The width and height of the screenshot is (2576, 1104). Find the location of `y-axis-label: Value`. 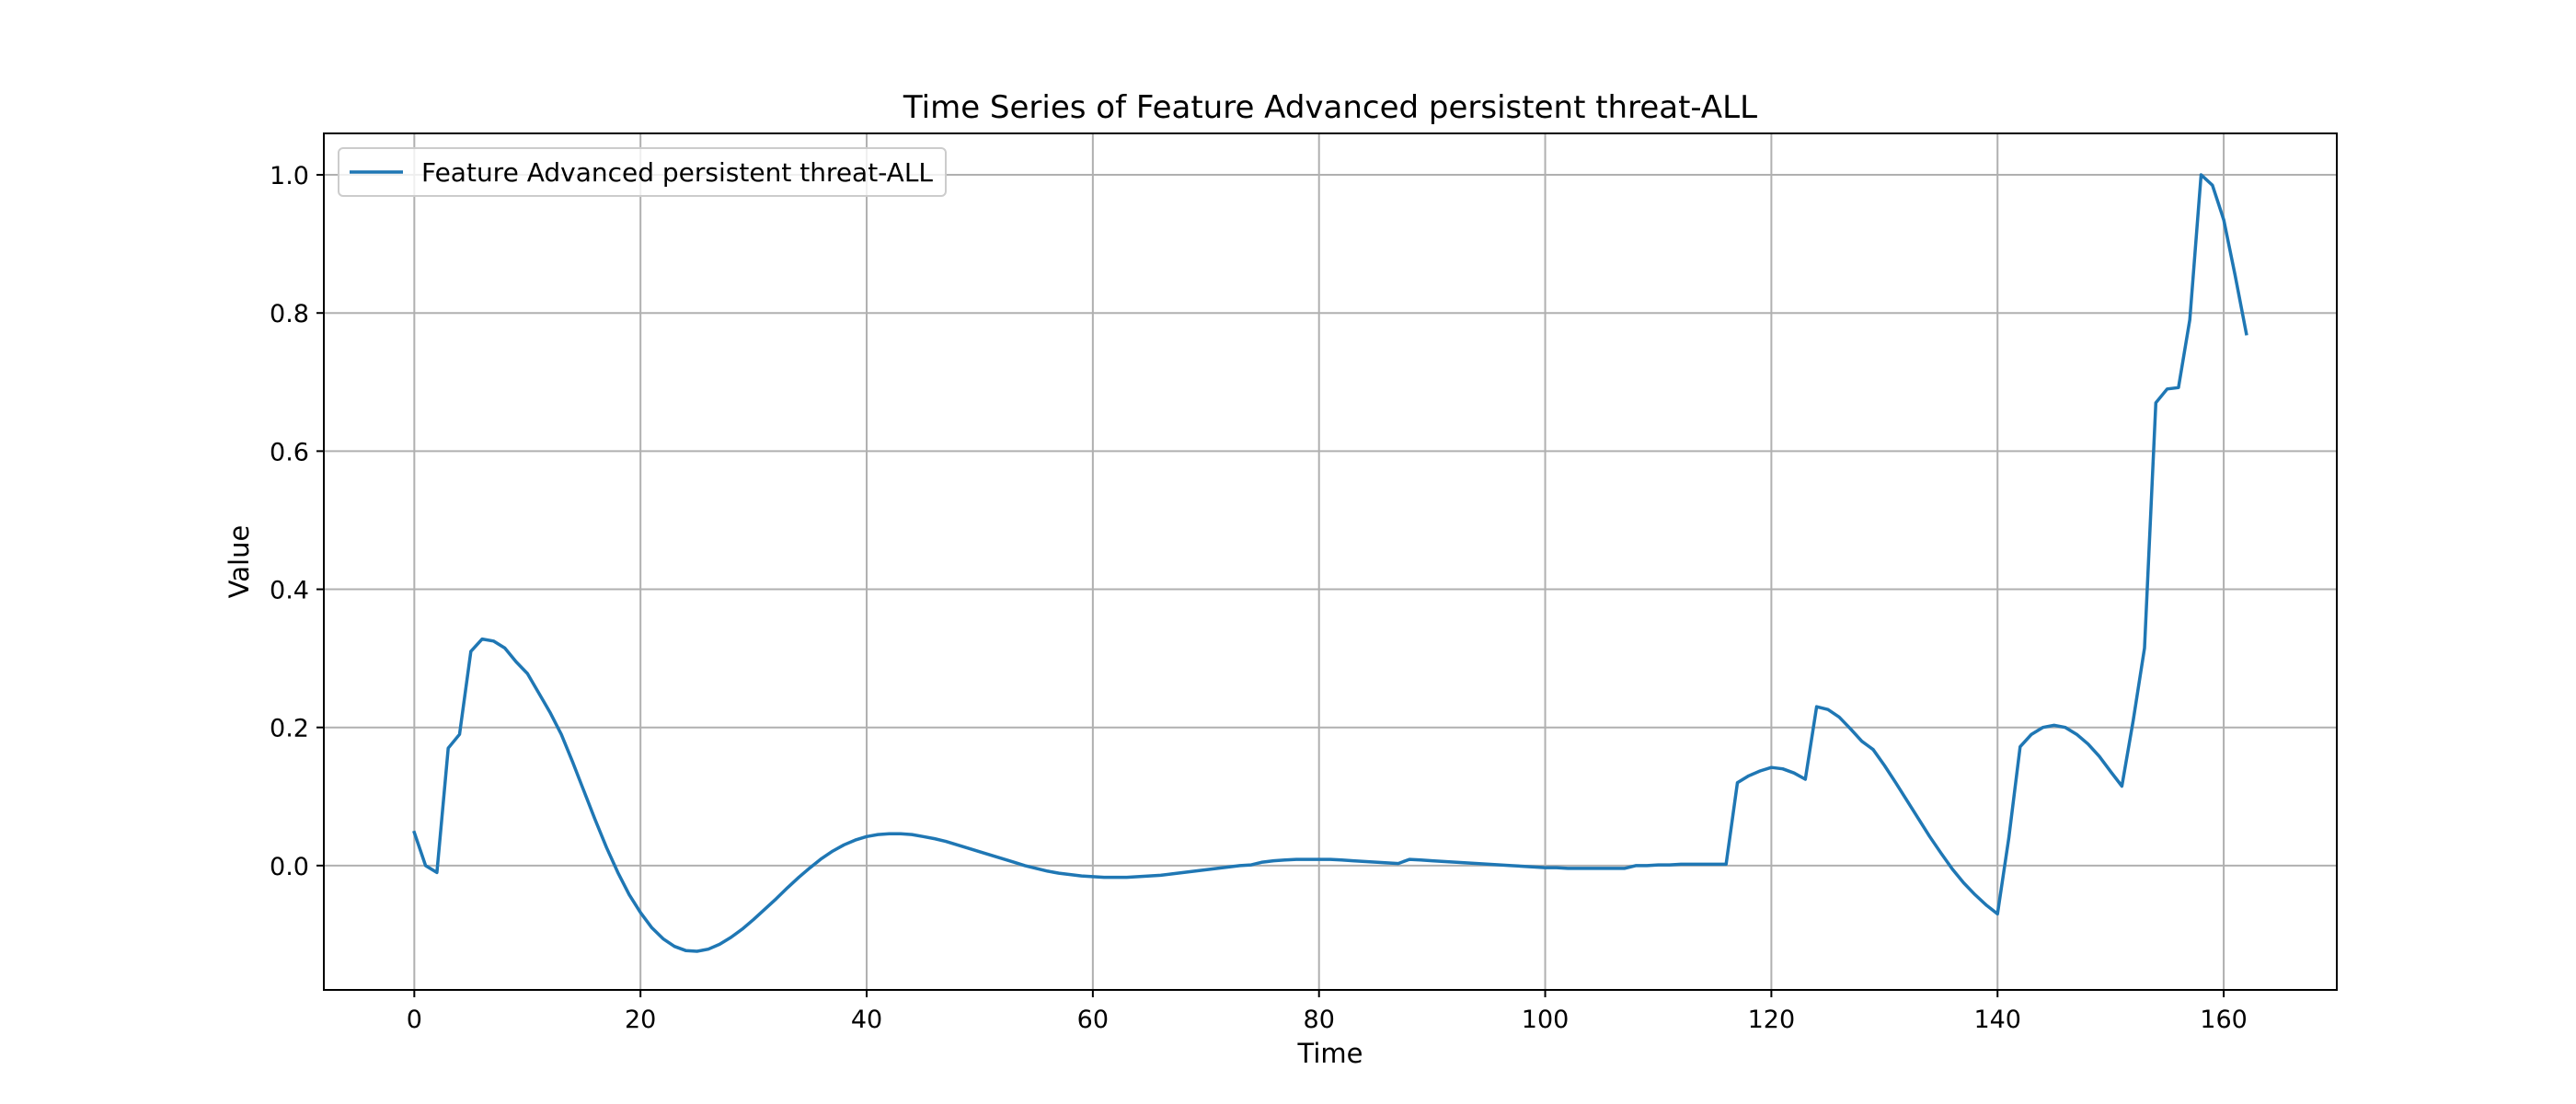

y-axis-label: Value is located at coordinates (240, 562).